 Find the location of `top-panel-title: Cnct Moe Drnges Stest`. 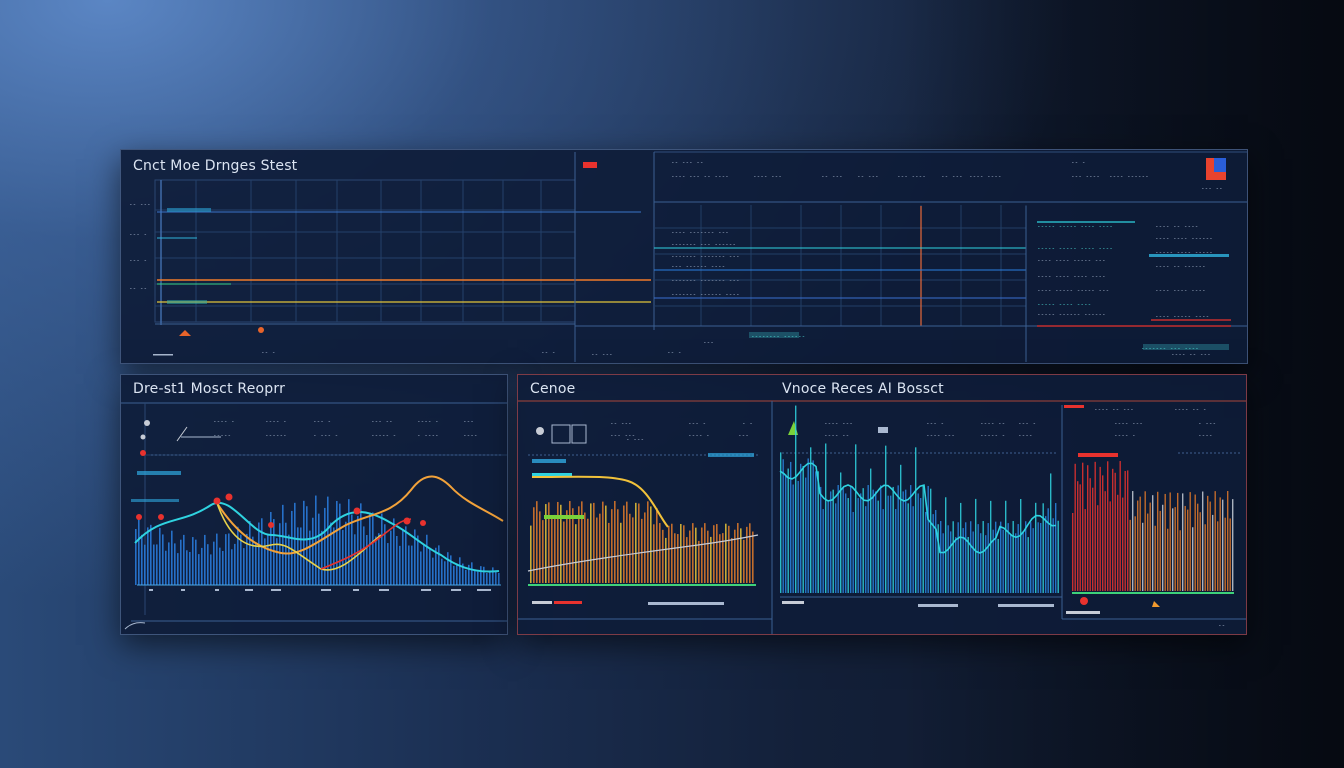

top-panel-title: Cnct Moe Drnges Stest is located at coordinates (215, 166).